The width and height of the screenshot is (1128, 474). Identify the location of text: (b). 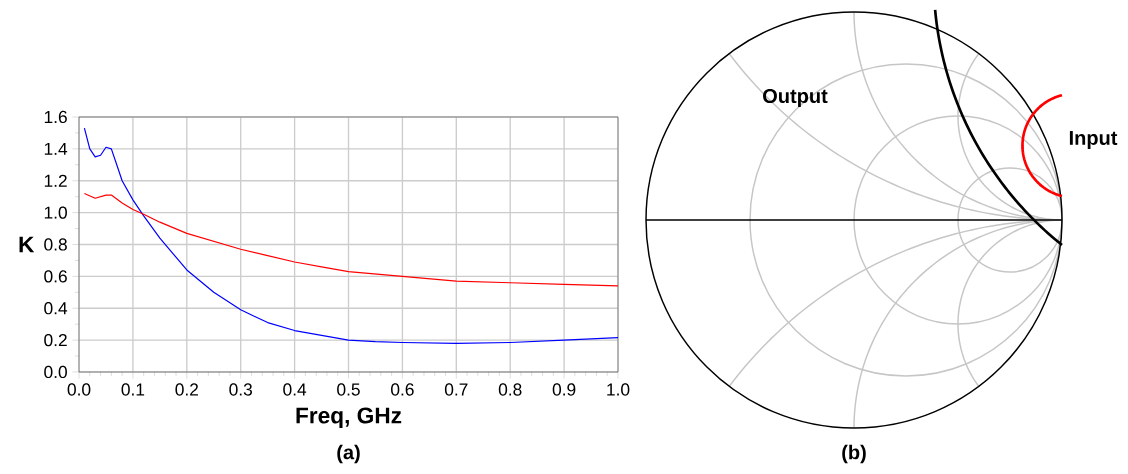
(854, 454).